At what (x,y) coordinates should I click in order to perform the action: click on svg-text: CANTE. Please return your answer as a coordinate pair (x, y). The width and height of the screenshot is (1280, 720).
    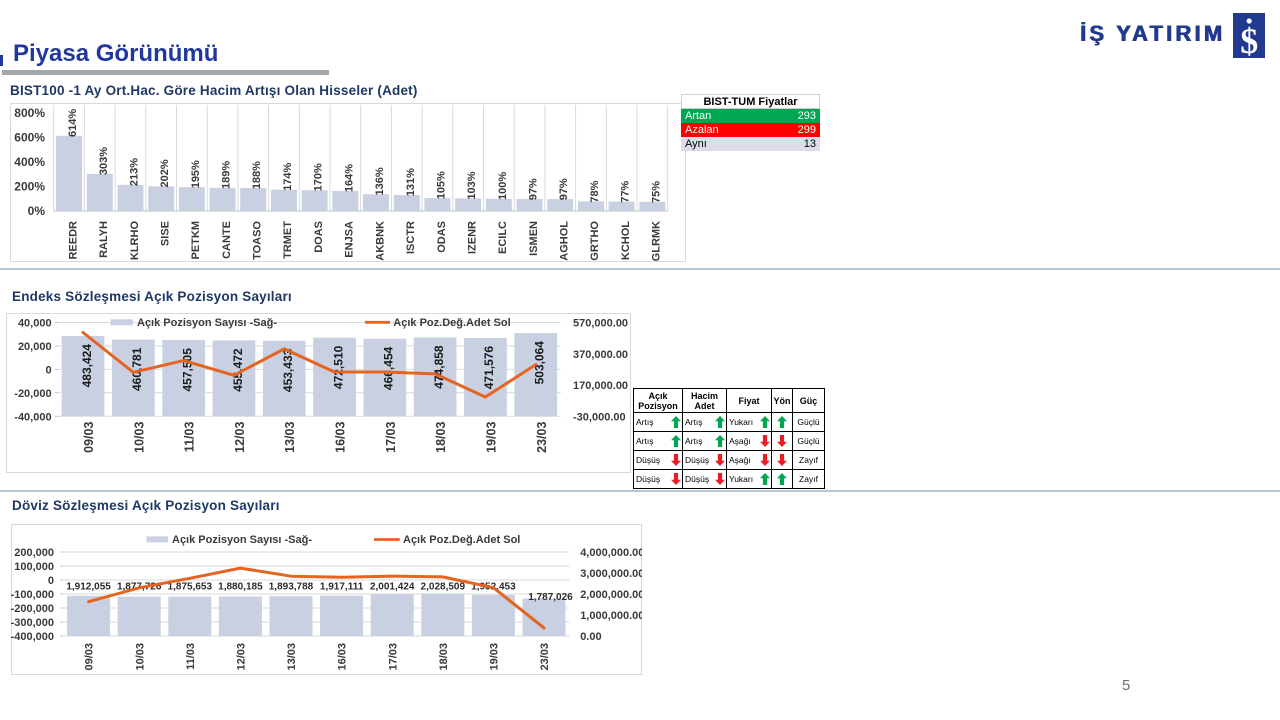
    Looking at the image, I should click on (227, 240).